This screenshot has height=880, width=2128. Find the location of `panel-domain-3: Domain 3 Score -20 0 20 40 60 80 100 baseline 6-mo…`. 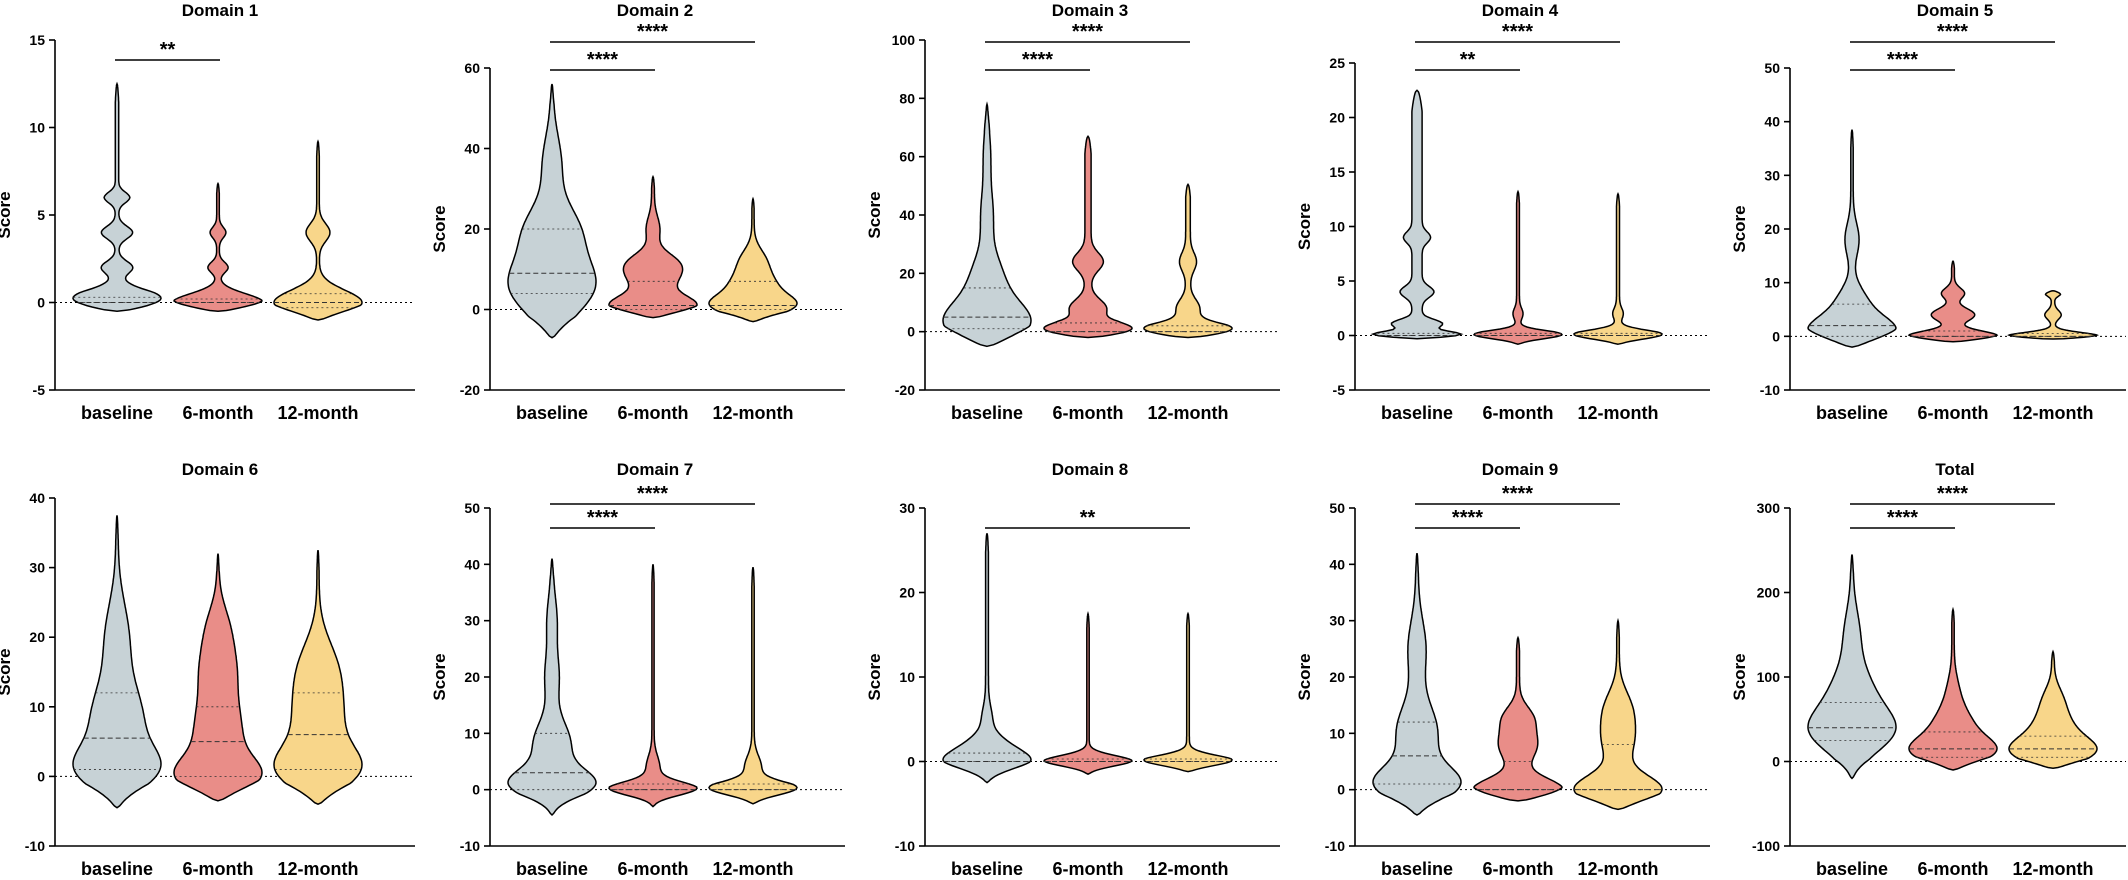

panel-domain-3: Domain 3 Score -20 0 20 40 60 80 100 baseline 6-mo… is located at coordinates (1072, 212).